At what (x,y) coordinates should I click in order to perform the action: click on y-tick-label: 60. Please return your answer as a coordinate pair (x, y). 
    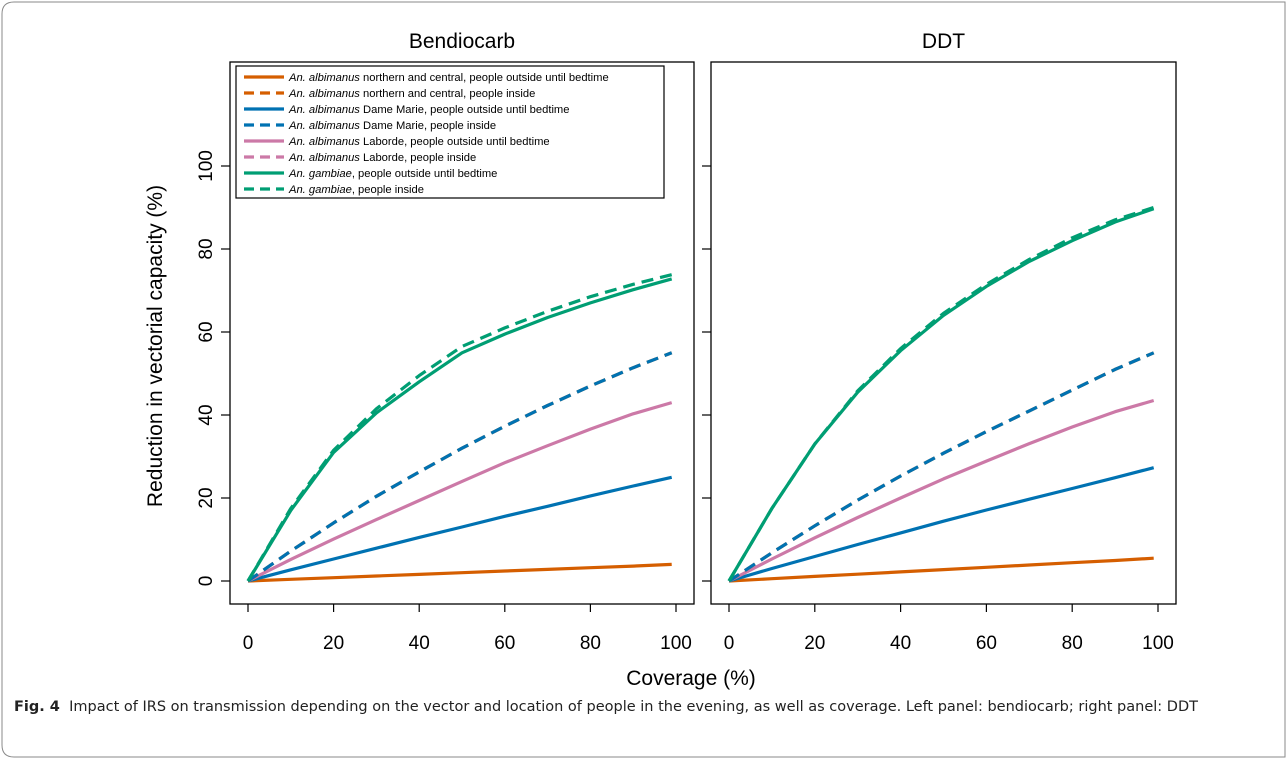
    Looking at the image, I should click on (206, 331).